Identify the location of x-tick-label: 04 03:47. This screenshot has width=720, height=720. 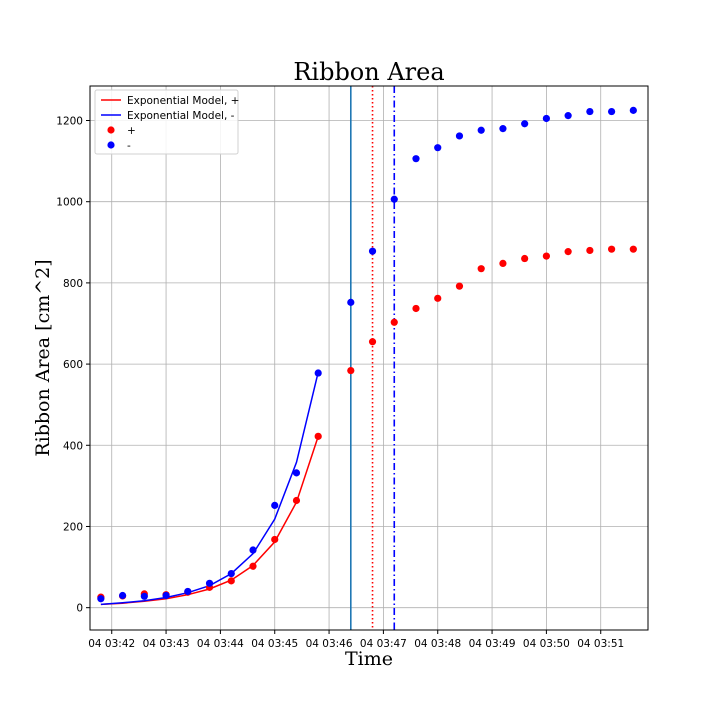
(383, 644).